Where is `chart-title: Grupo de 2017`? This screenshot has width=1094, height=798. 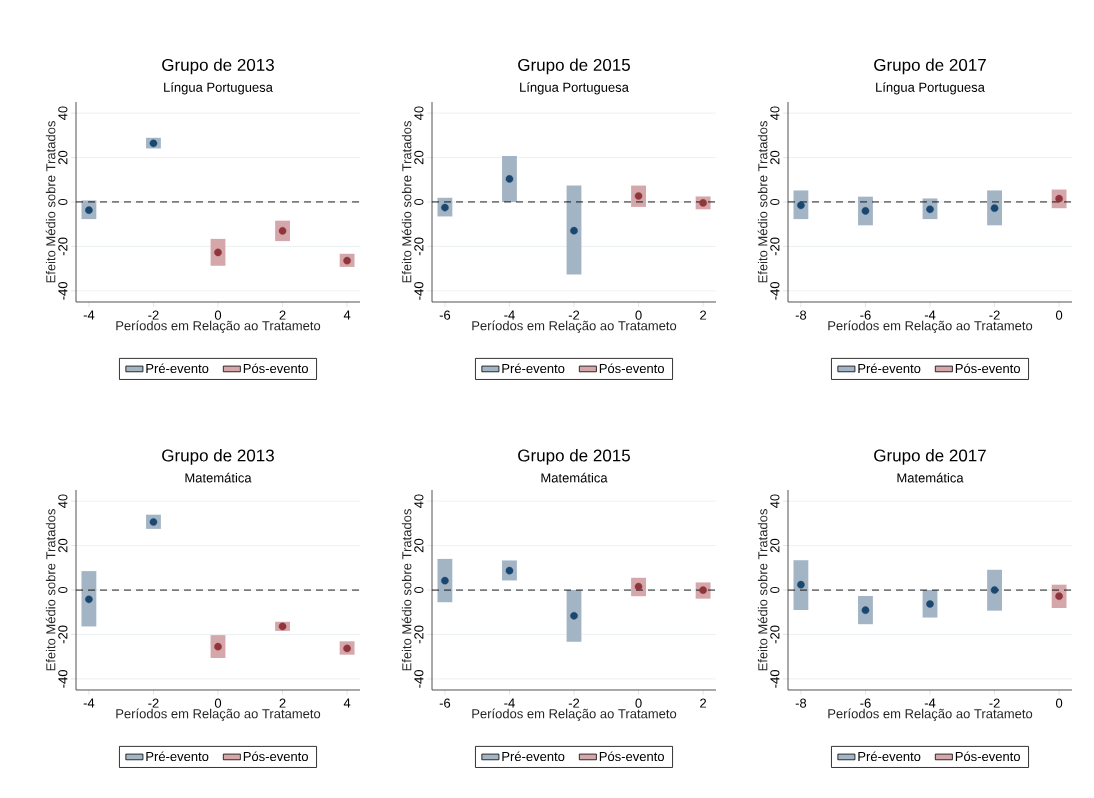 chart-title: Grupo de 2017 is located at coordinates (930, 66).